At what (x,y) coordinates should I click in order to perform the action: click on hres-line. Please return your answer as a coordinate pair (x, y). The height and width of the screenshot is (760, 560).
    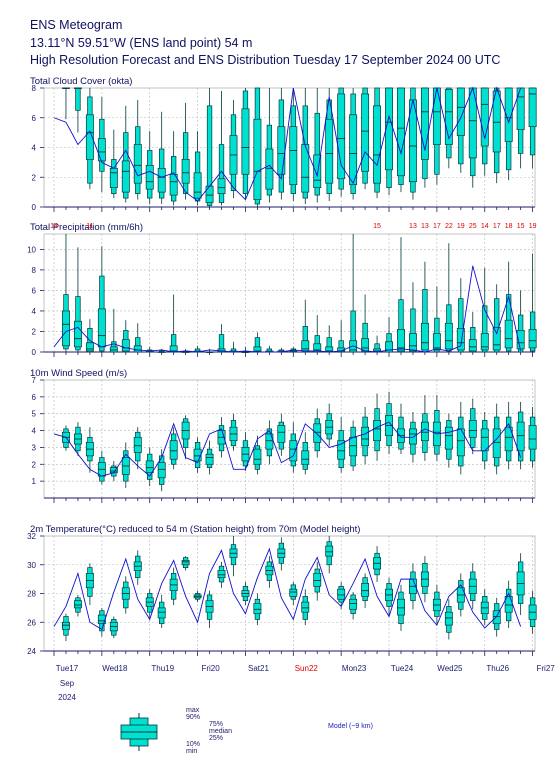
    Looking at the image, I should click on (287, 144).